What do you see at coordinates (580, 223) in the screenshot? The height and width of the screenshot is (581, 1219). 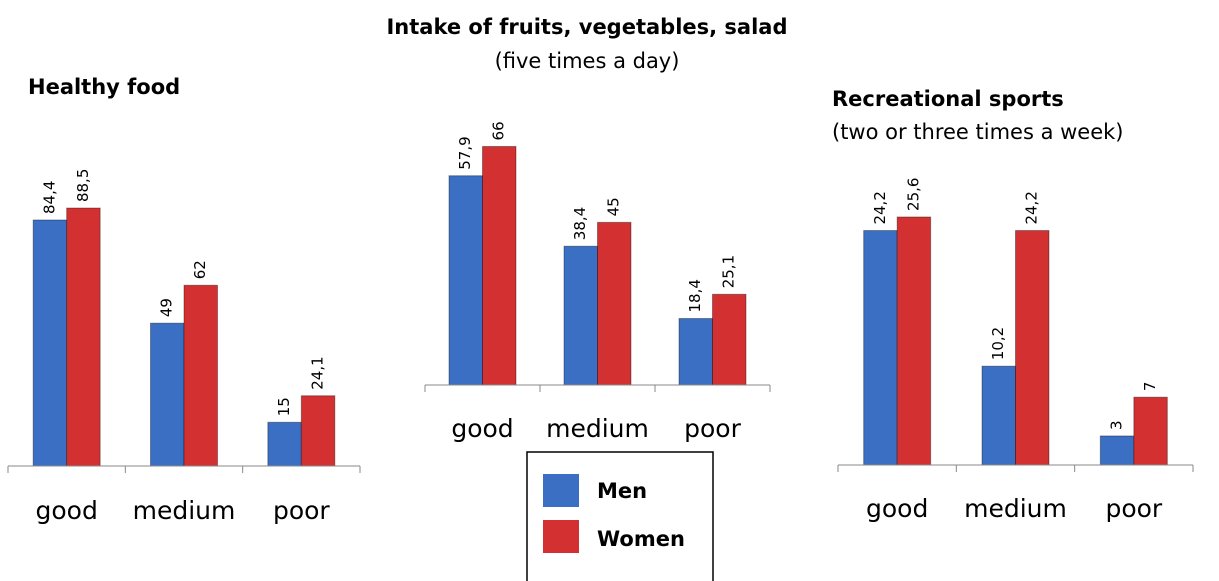 I see `data-label: 38,4` at bounding box center [580, 223].